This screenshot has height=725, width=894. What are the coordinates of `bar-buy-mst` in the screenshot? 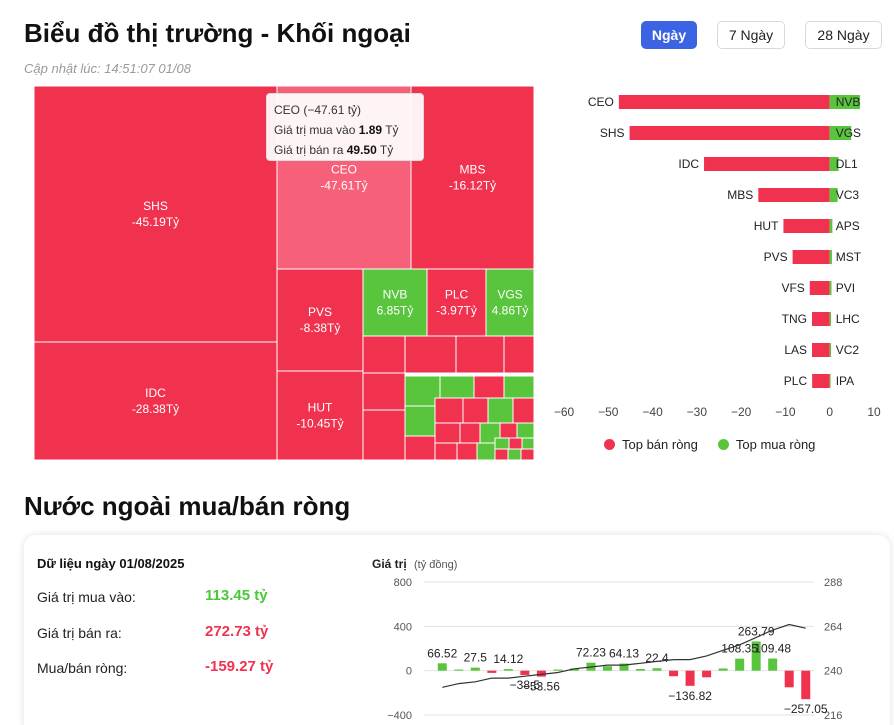 It's located at (830, 257).